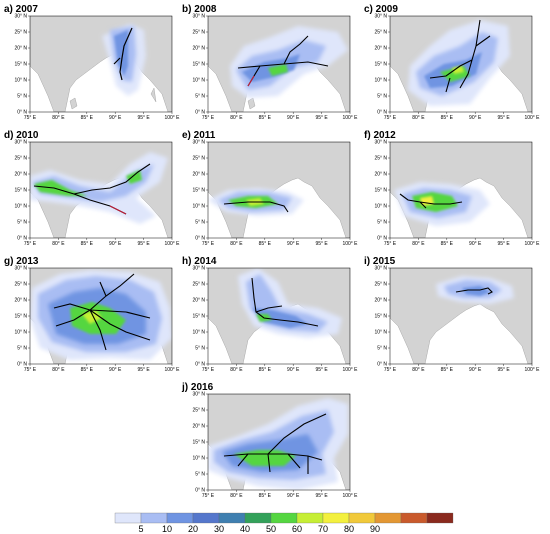  Describe the element at coordinates (153, 95) in the screenshot. I see `islands` at that location.